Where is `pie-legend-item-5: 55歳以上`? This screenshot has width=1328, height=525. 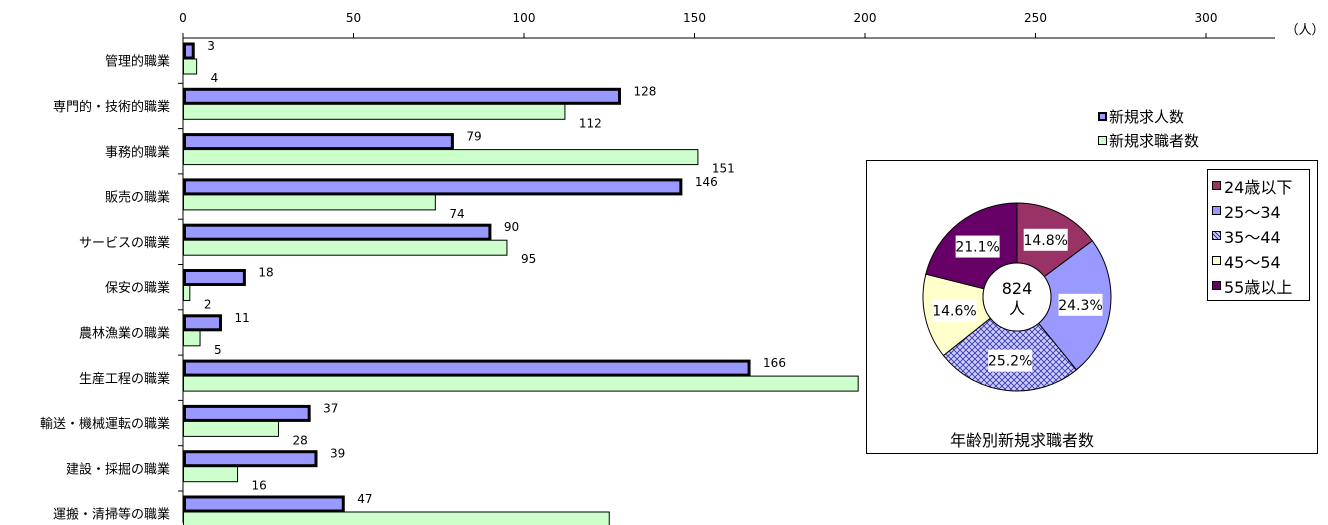 pie-legend-item-5: 55歳以上 is located at coordinates (1260, 285).